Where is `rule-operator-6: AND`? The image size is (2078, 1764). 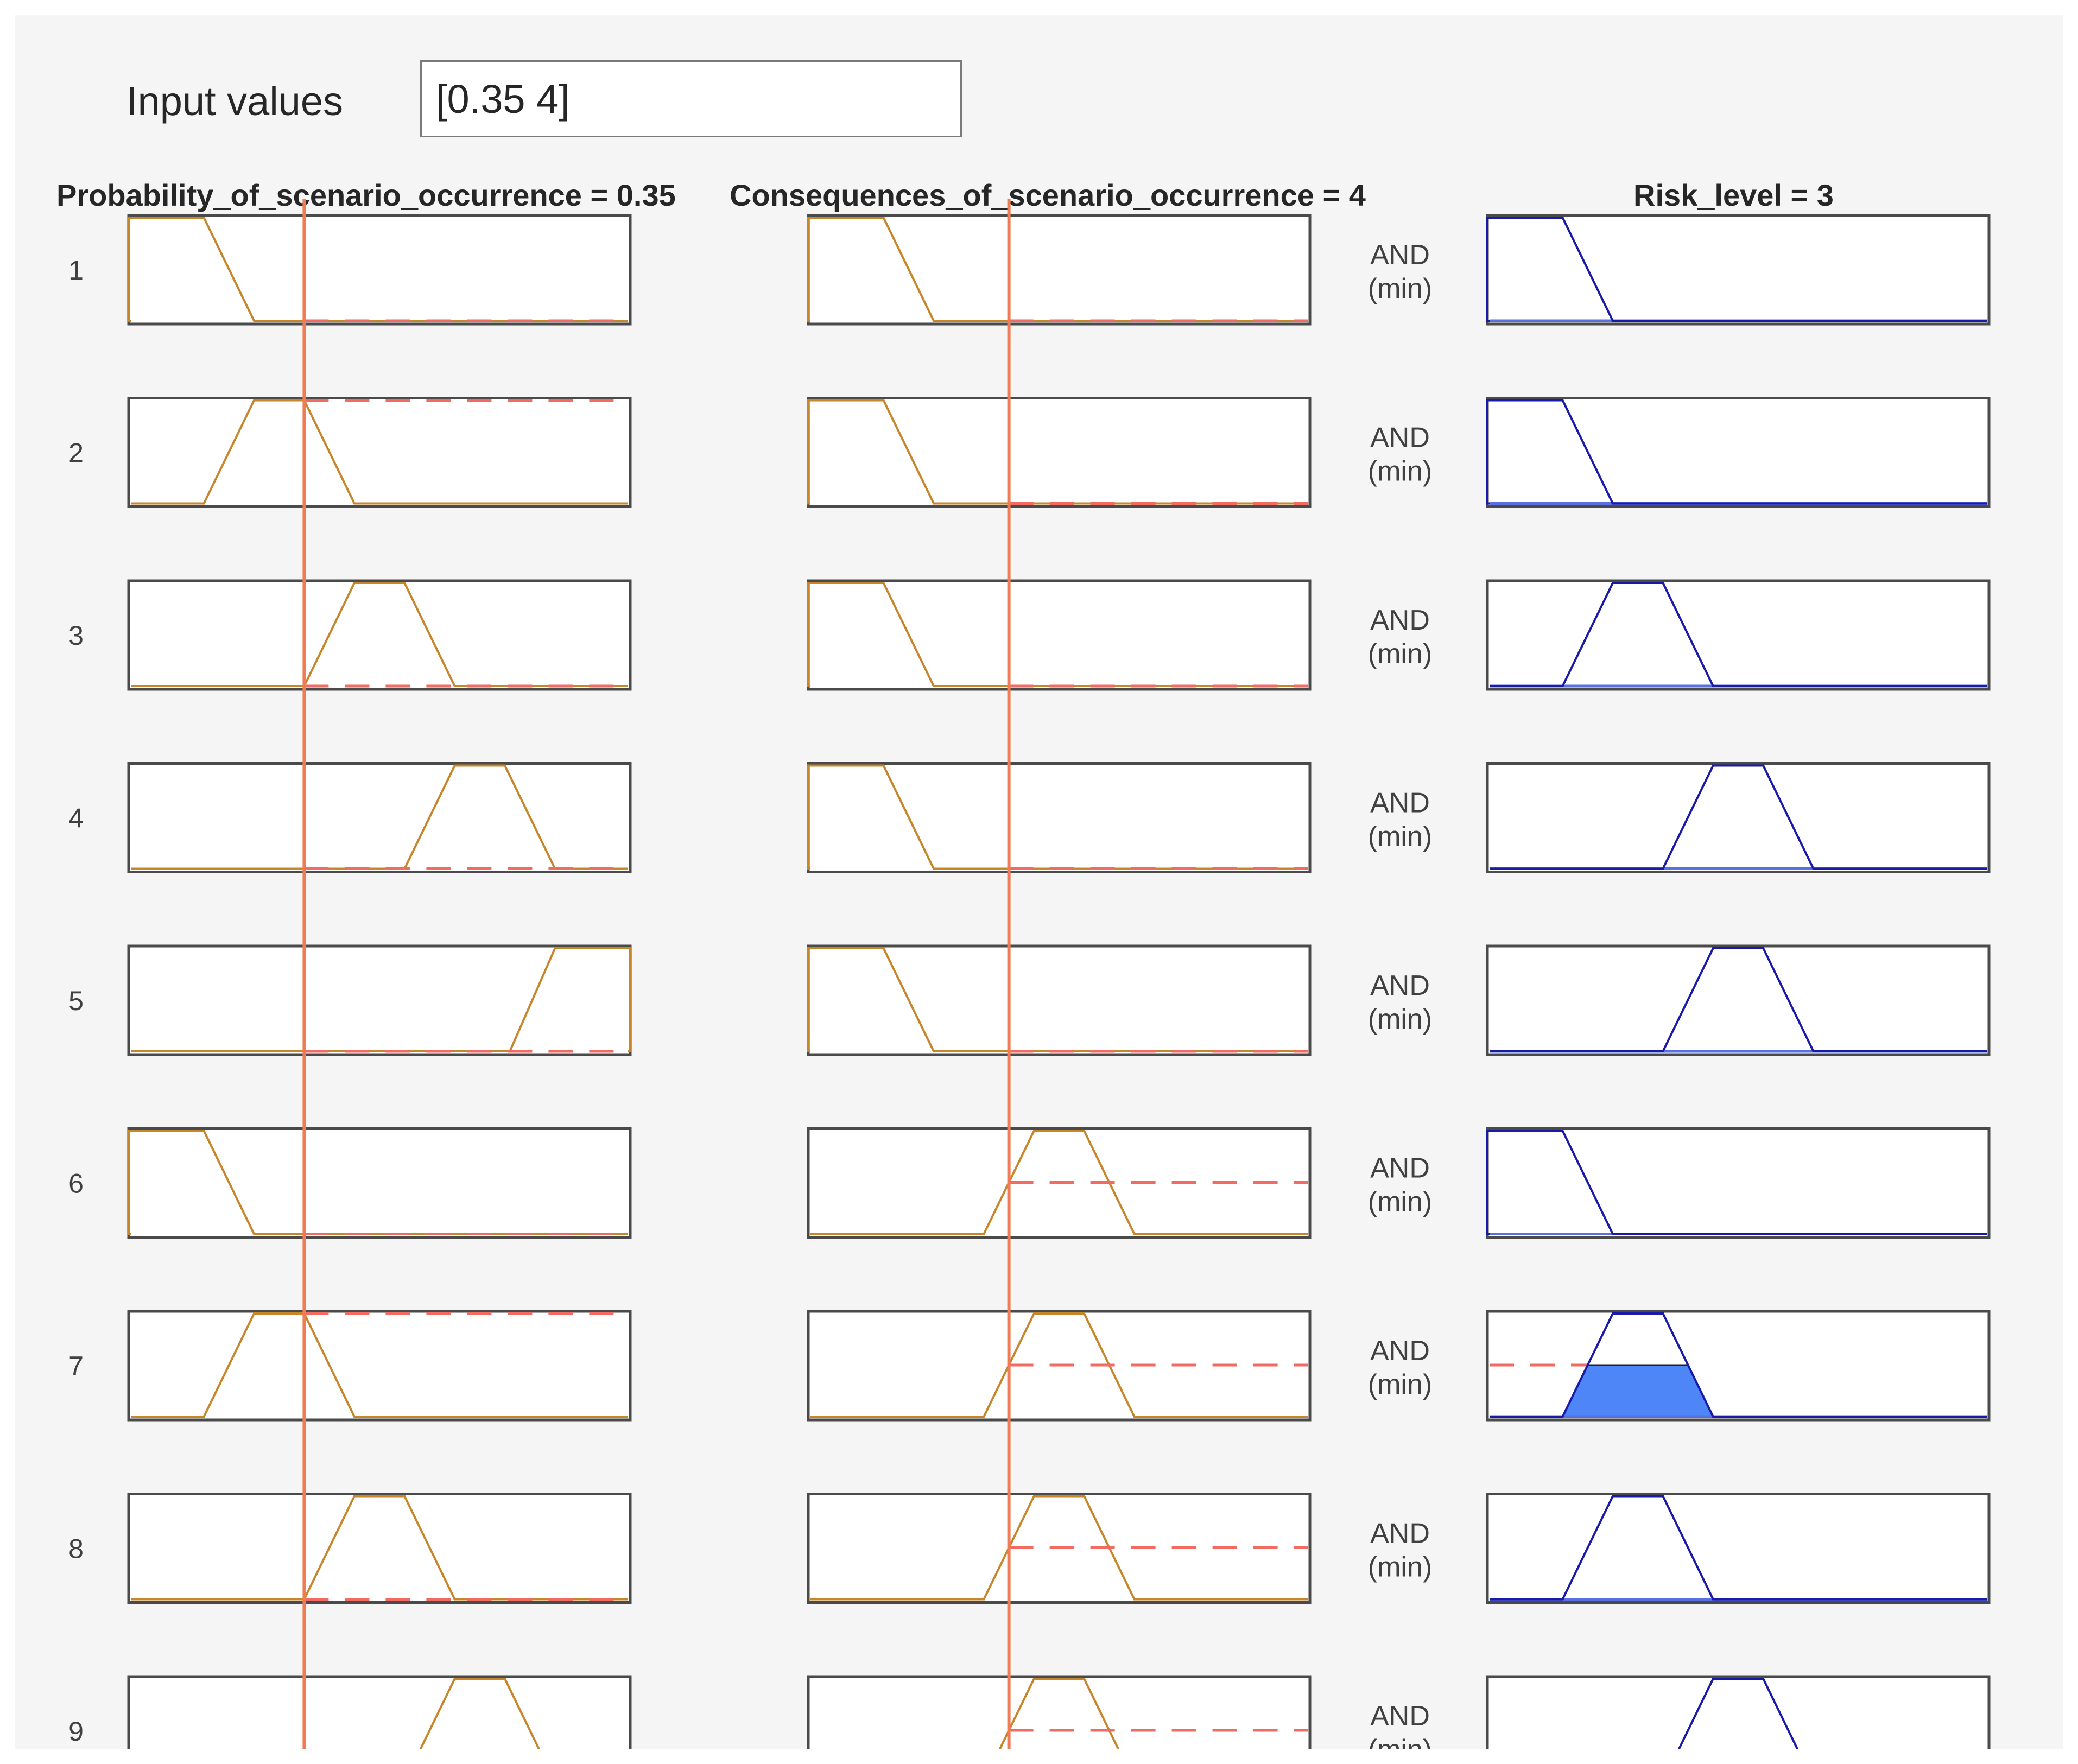 rule-operator-6: AND is located at coordinates (1400, 1169).